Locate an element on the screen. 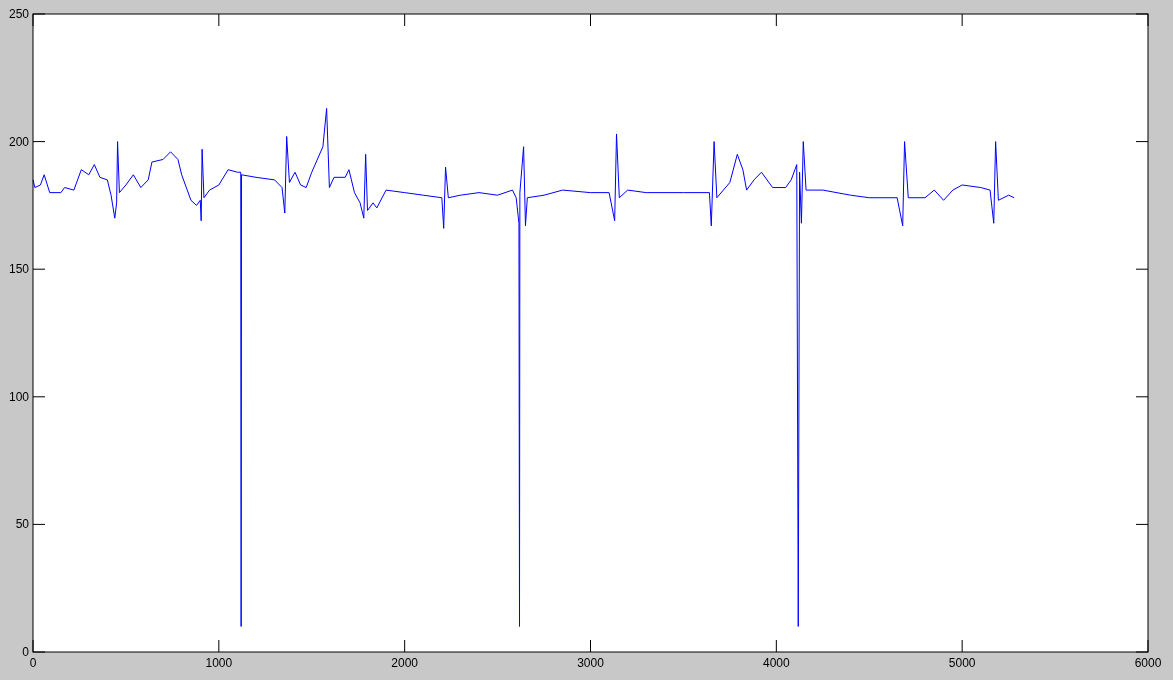  y-tick-label: 0 is located at coordinates (26, 652).